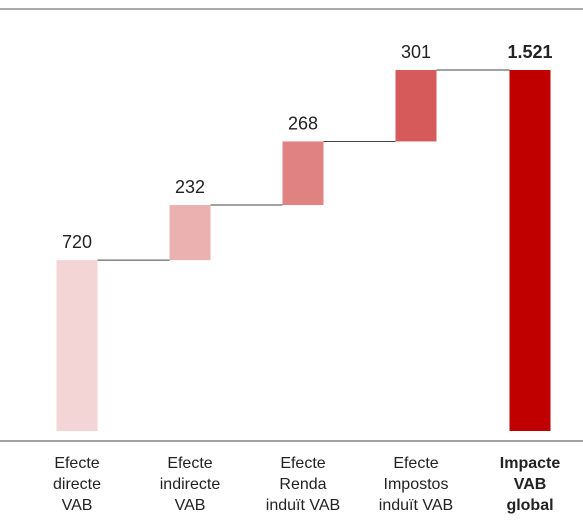  What do you see at coordinates (529, 52) in the screenshot?
I see `data-label: 1.521` at bounding box center [529, 52].